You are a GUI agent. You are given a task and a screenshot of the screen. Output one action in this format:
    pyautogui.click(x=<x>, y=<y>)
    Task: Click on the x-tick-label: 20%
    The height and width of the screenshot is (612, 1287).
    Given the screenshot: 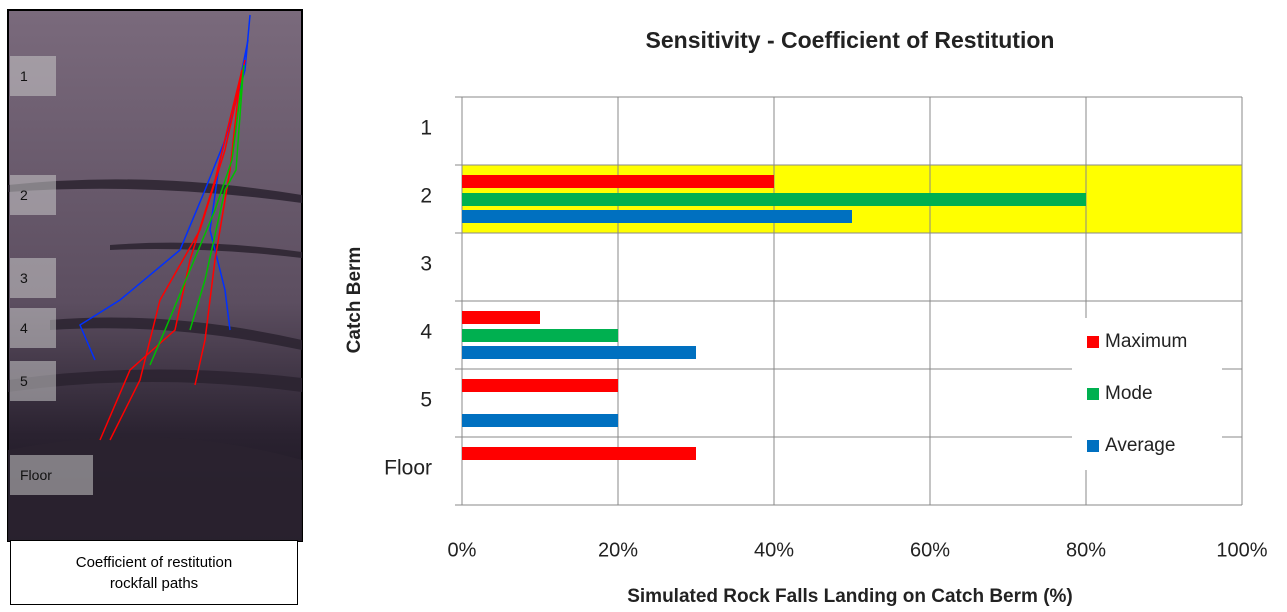 What is the action you would take?
    pyautogui.click(x=618, y=550)
    